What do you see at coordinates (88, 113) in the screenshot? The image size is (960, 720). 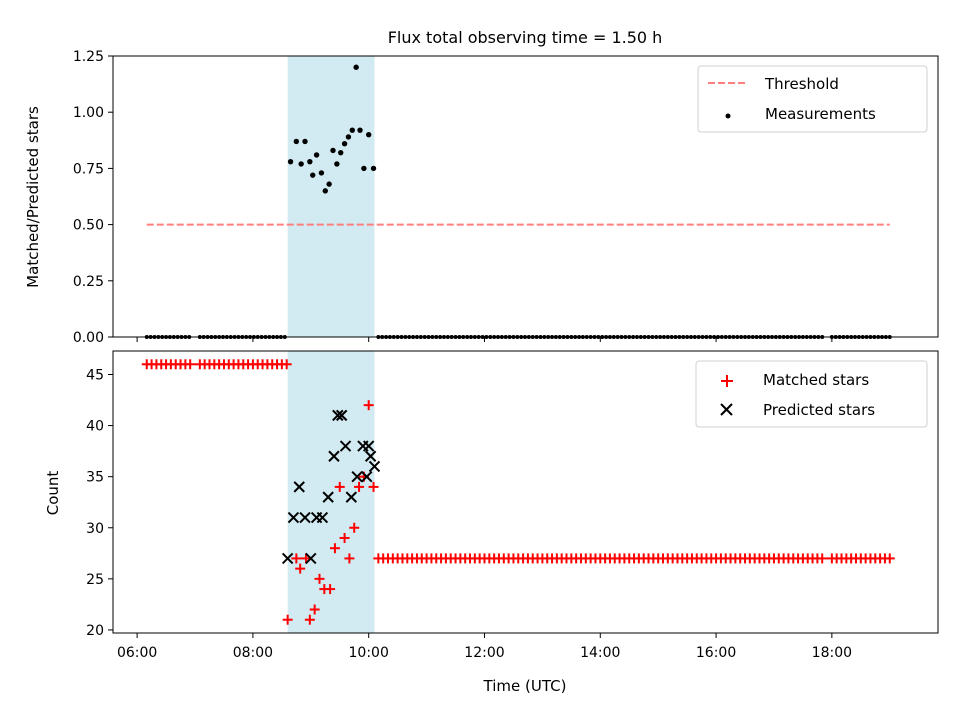 I see `y-tick-label: 1.00` at bounding box center [88, 113].